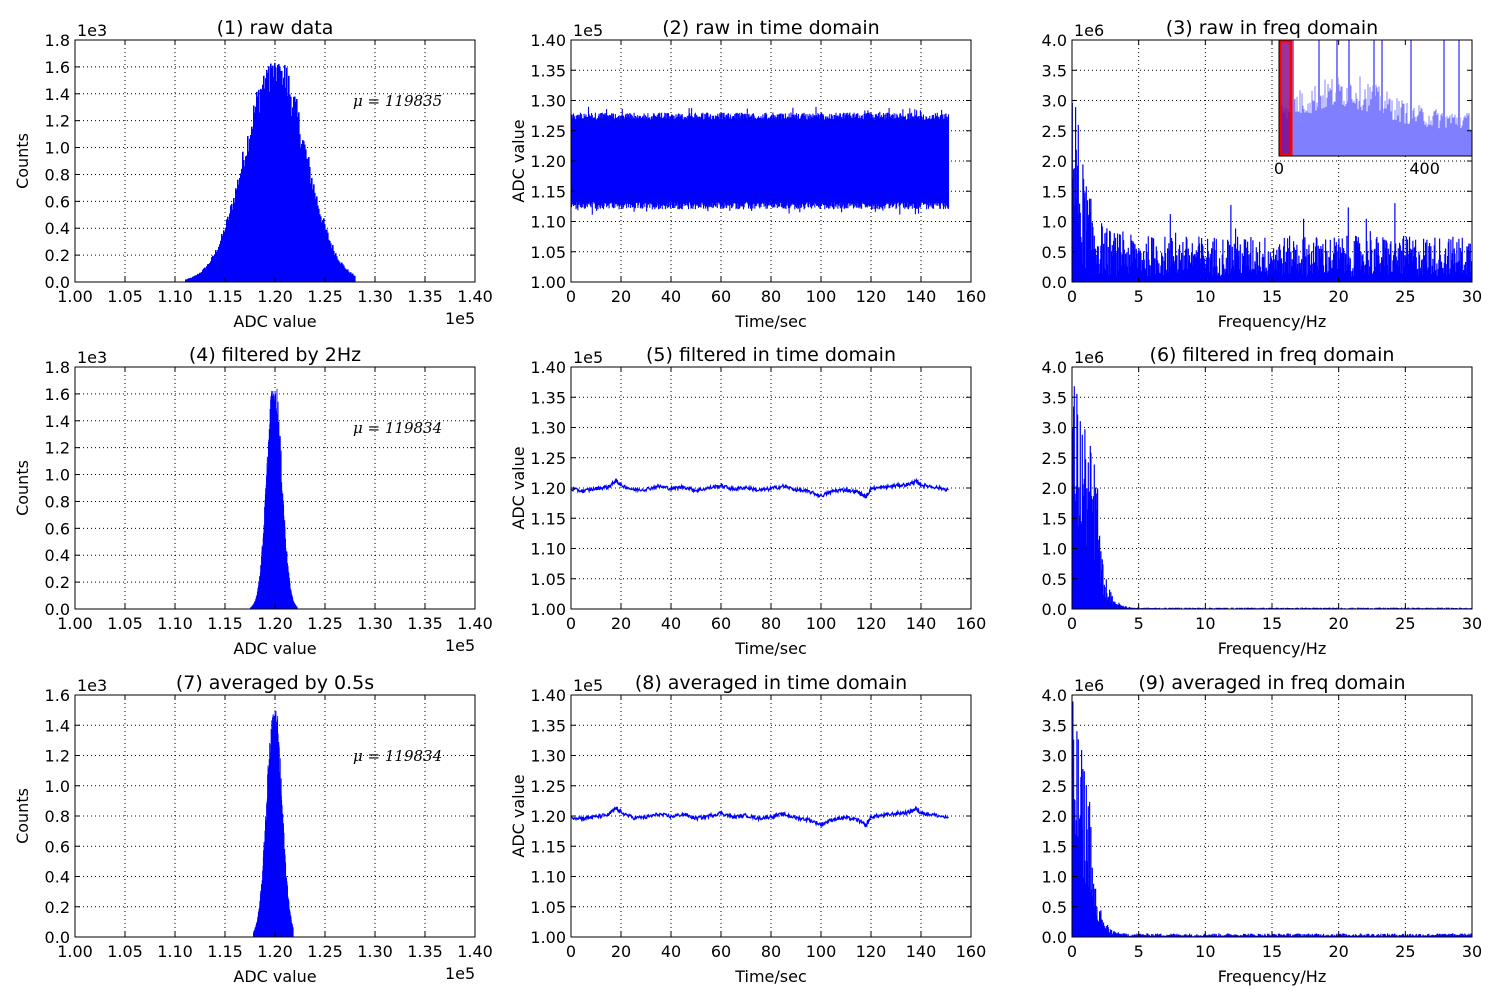 The height and width of the screenshot is (1000, 1500). I want to click on mean-annotation: μ = 119835, so click(397, 101).